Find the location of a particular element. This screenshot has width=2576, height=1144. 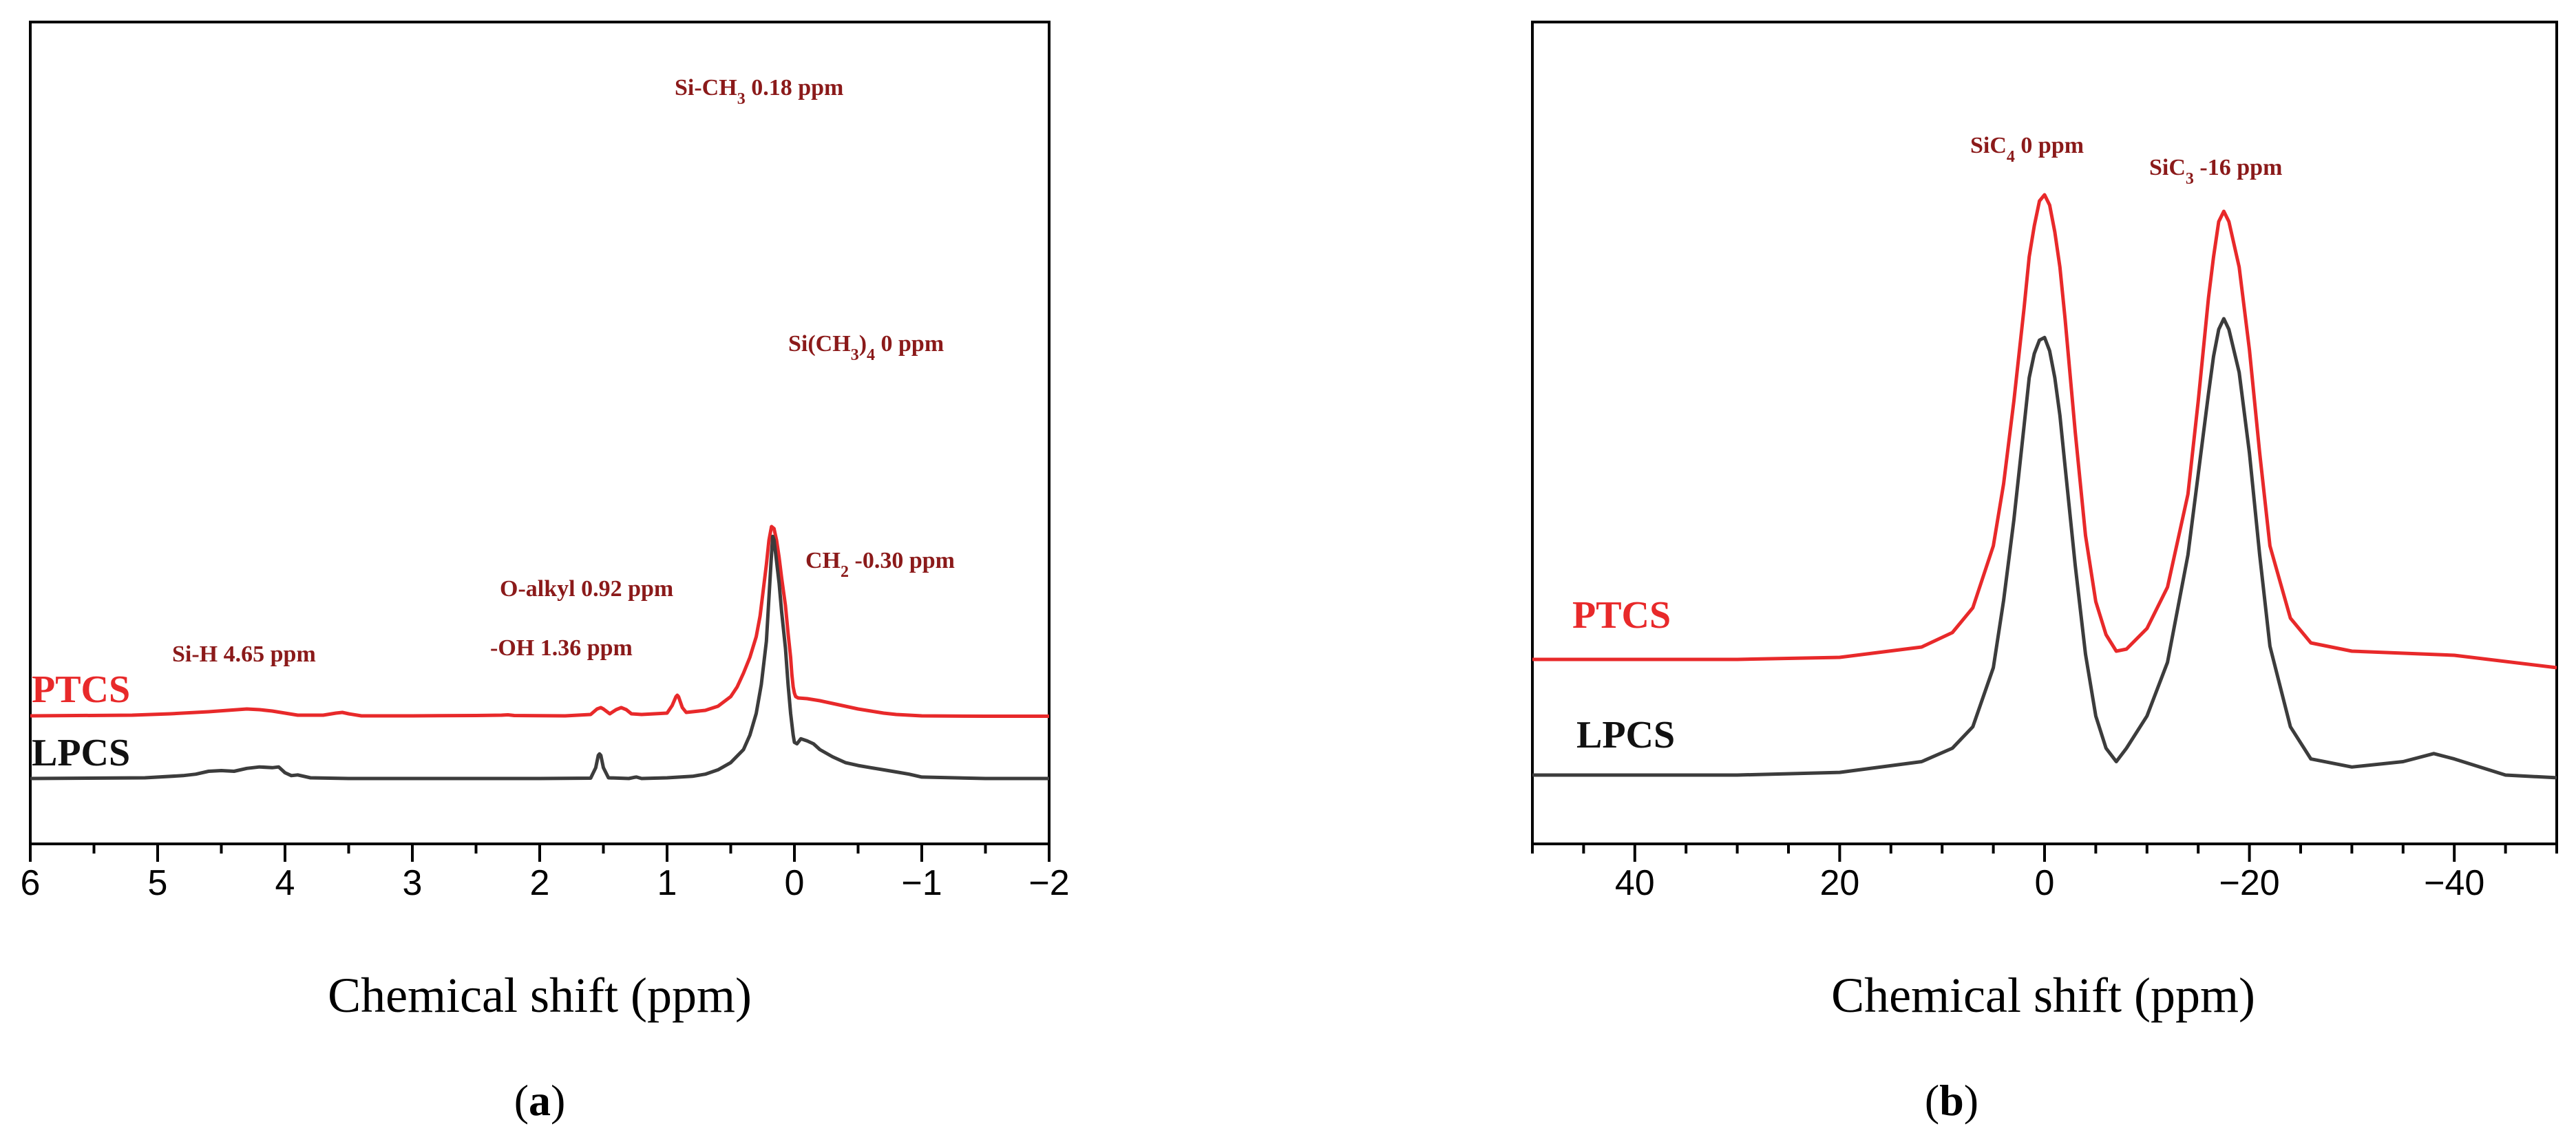

curves-a is located at coordinates (539, 653).